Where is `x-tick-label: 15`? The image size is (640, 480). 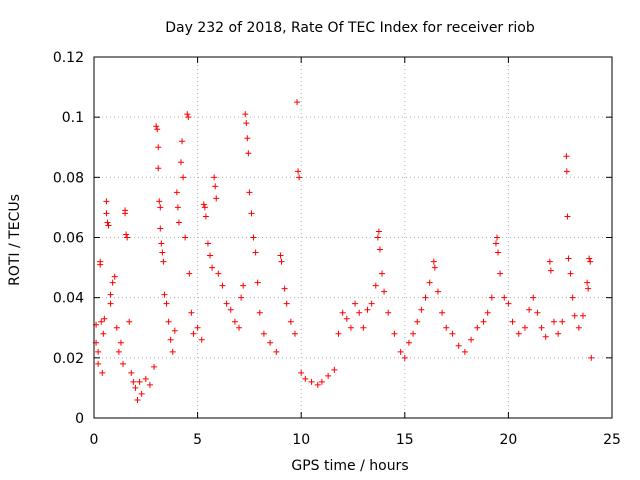
x-tick-label: 15 is located at coordinates (405, 440).